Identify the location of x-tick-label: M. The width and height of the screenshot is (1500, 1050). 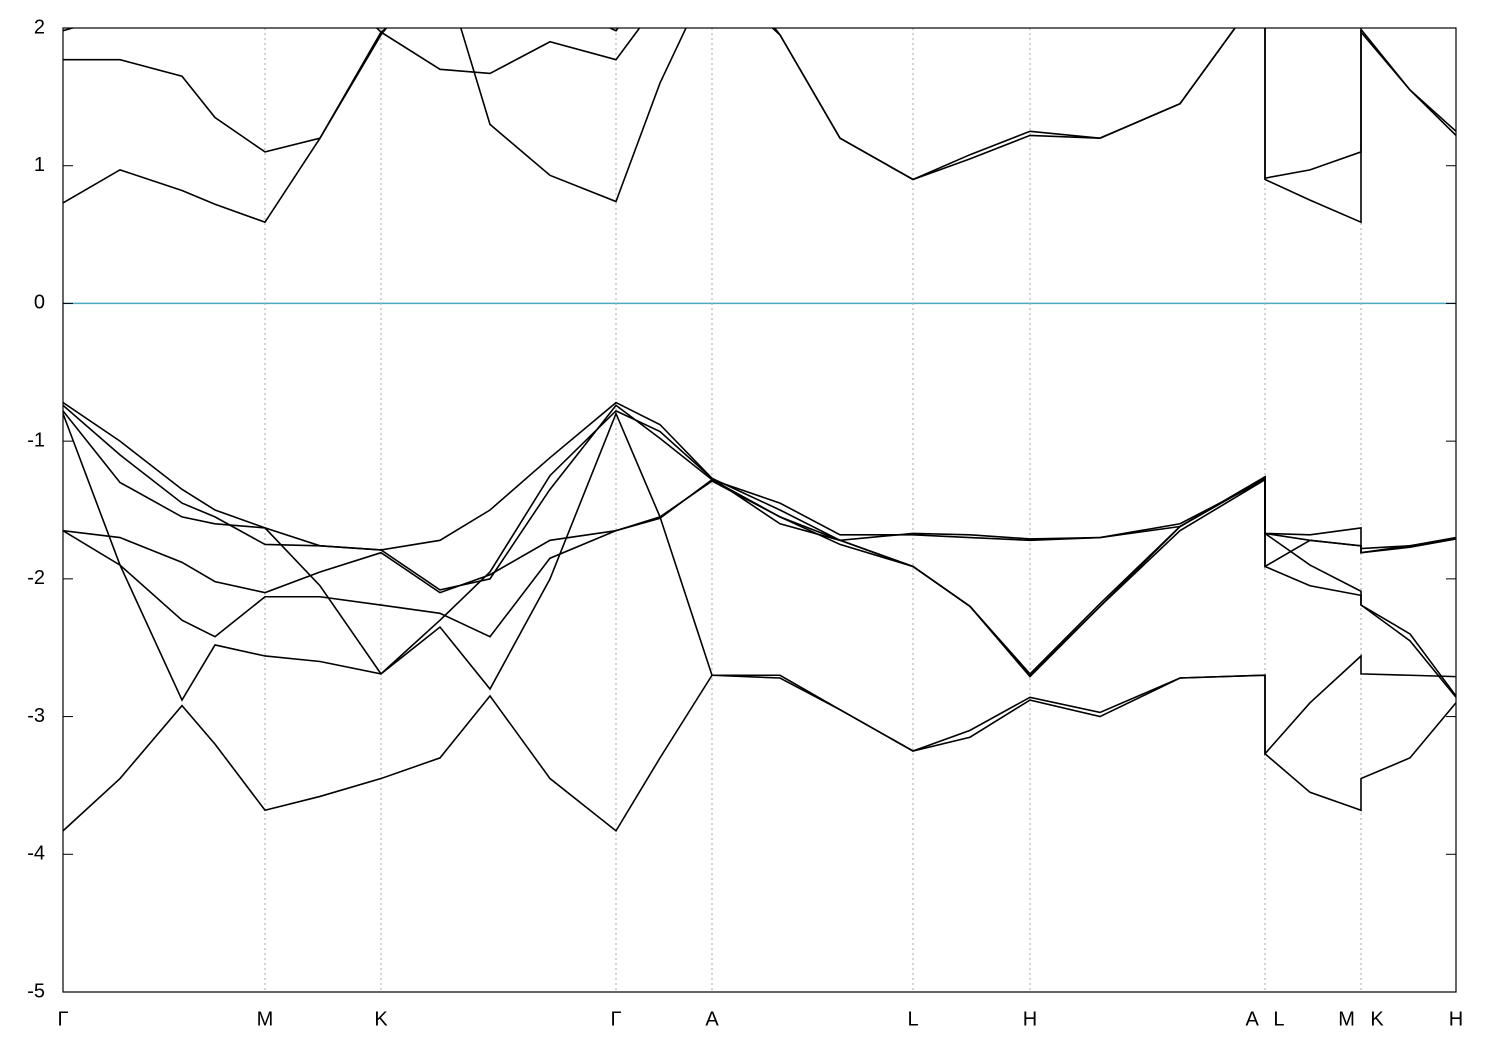
(265, 1019).